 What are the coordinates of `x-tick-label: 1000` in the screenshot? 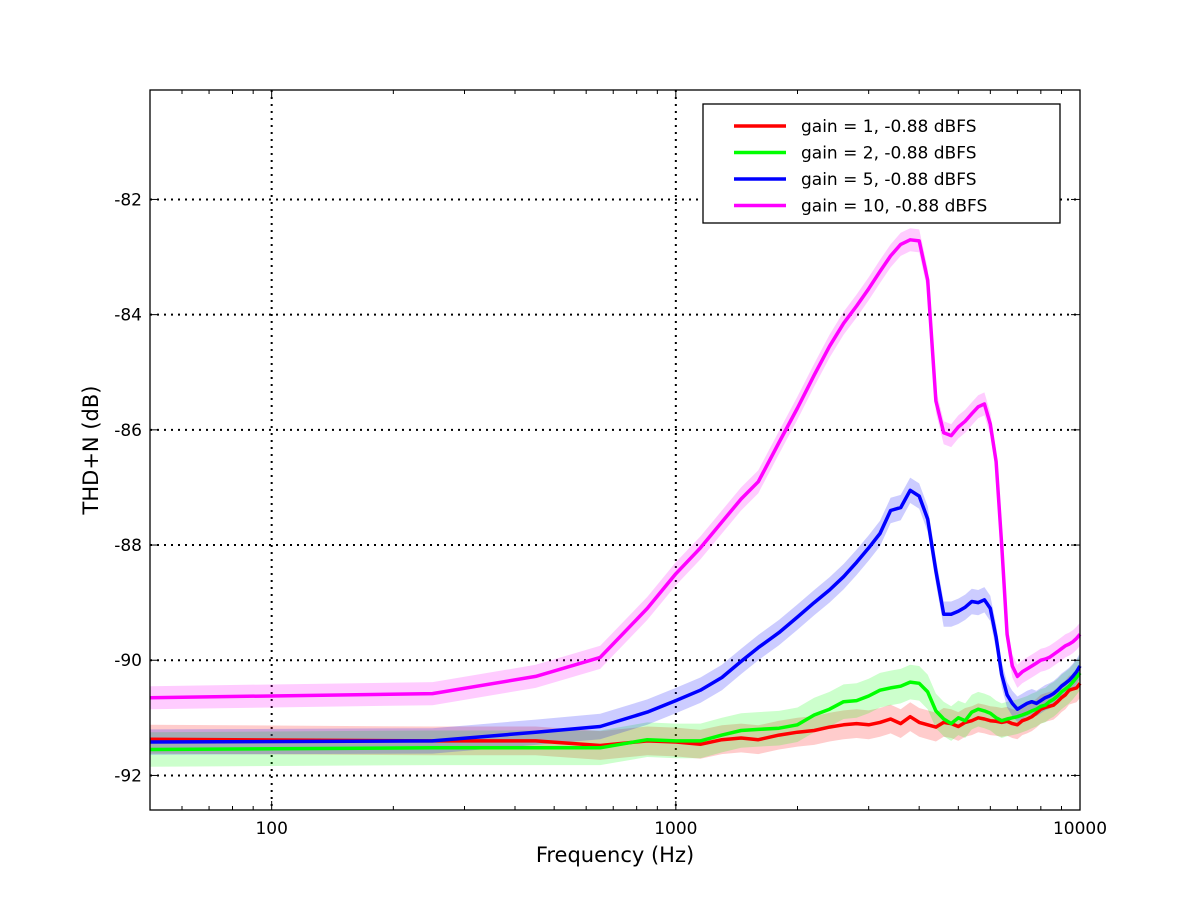 It's located at (675, 829).